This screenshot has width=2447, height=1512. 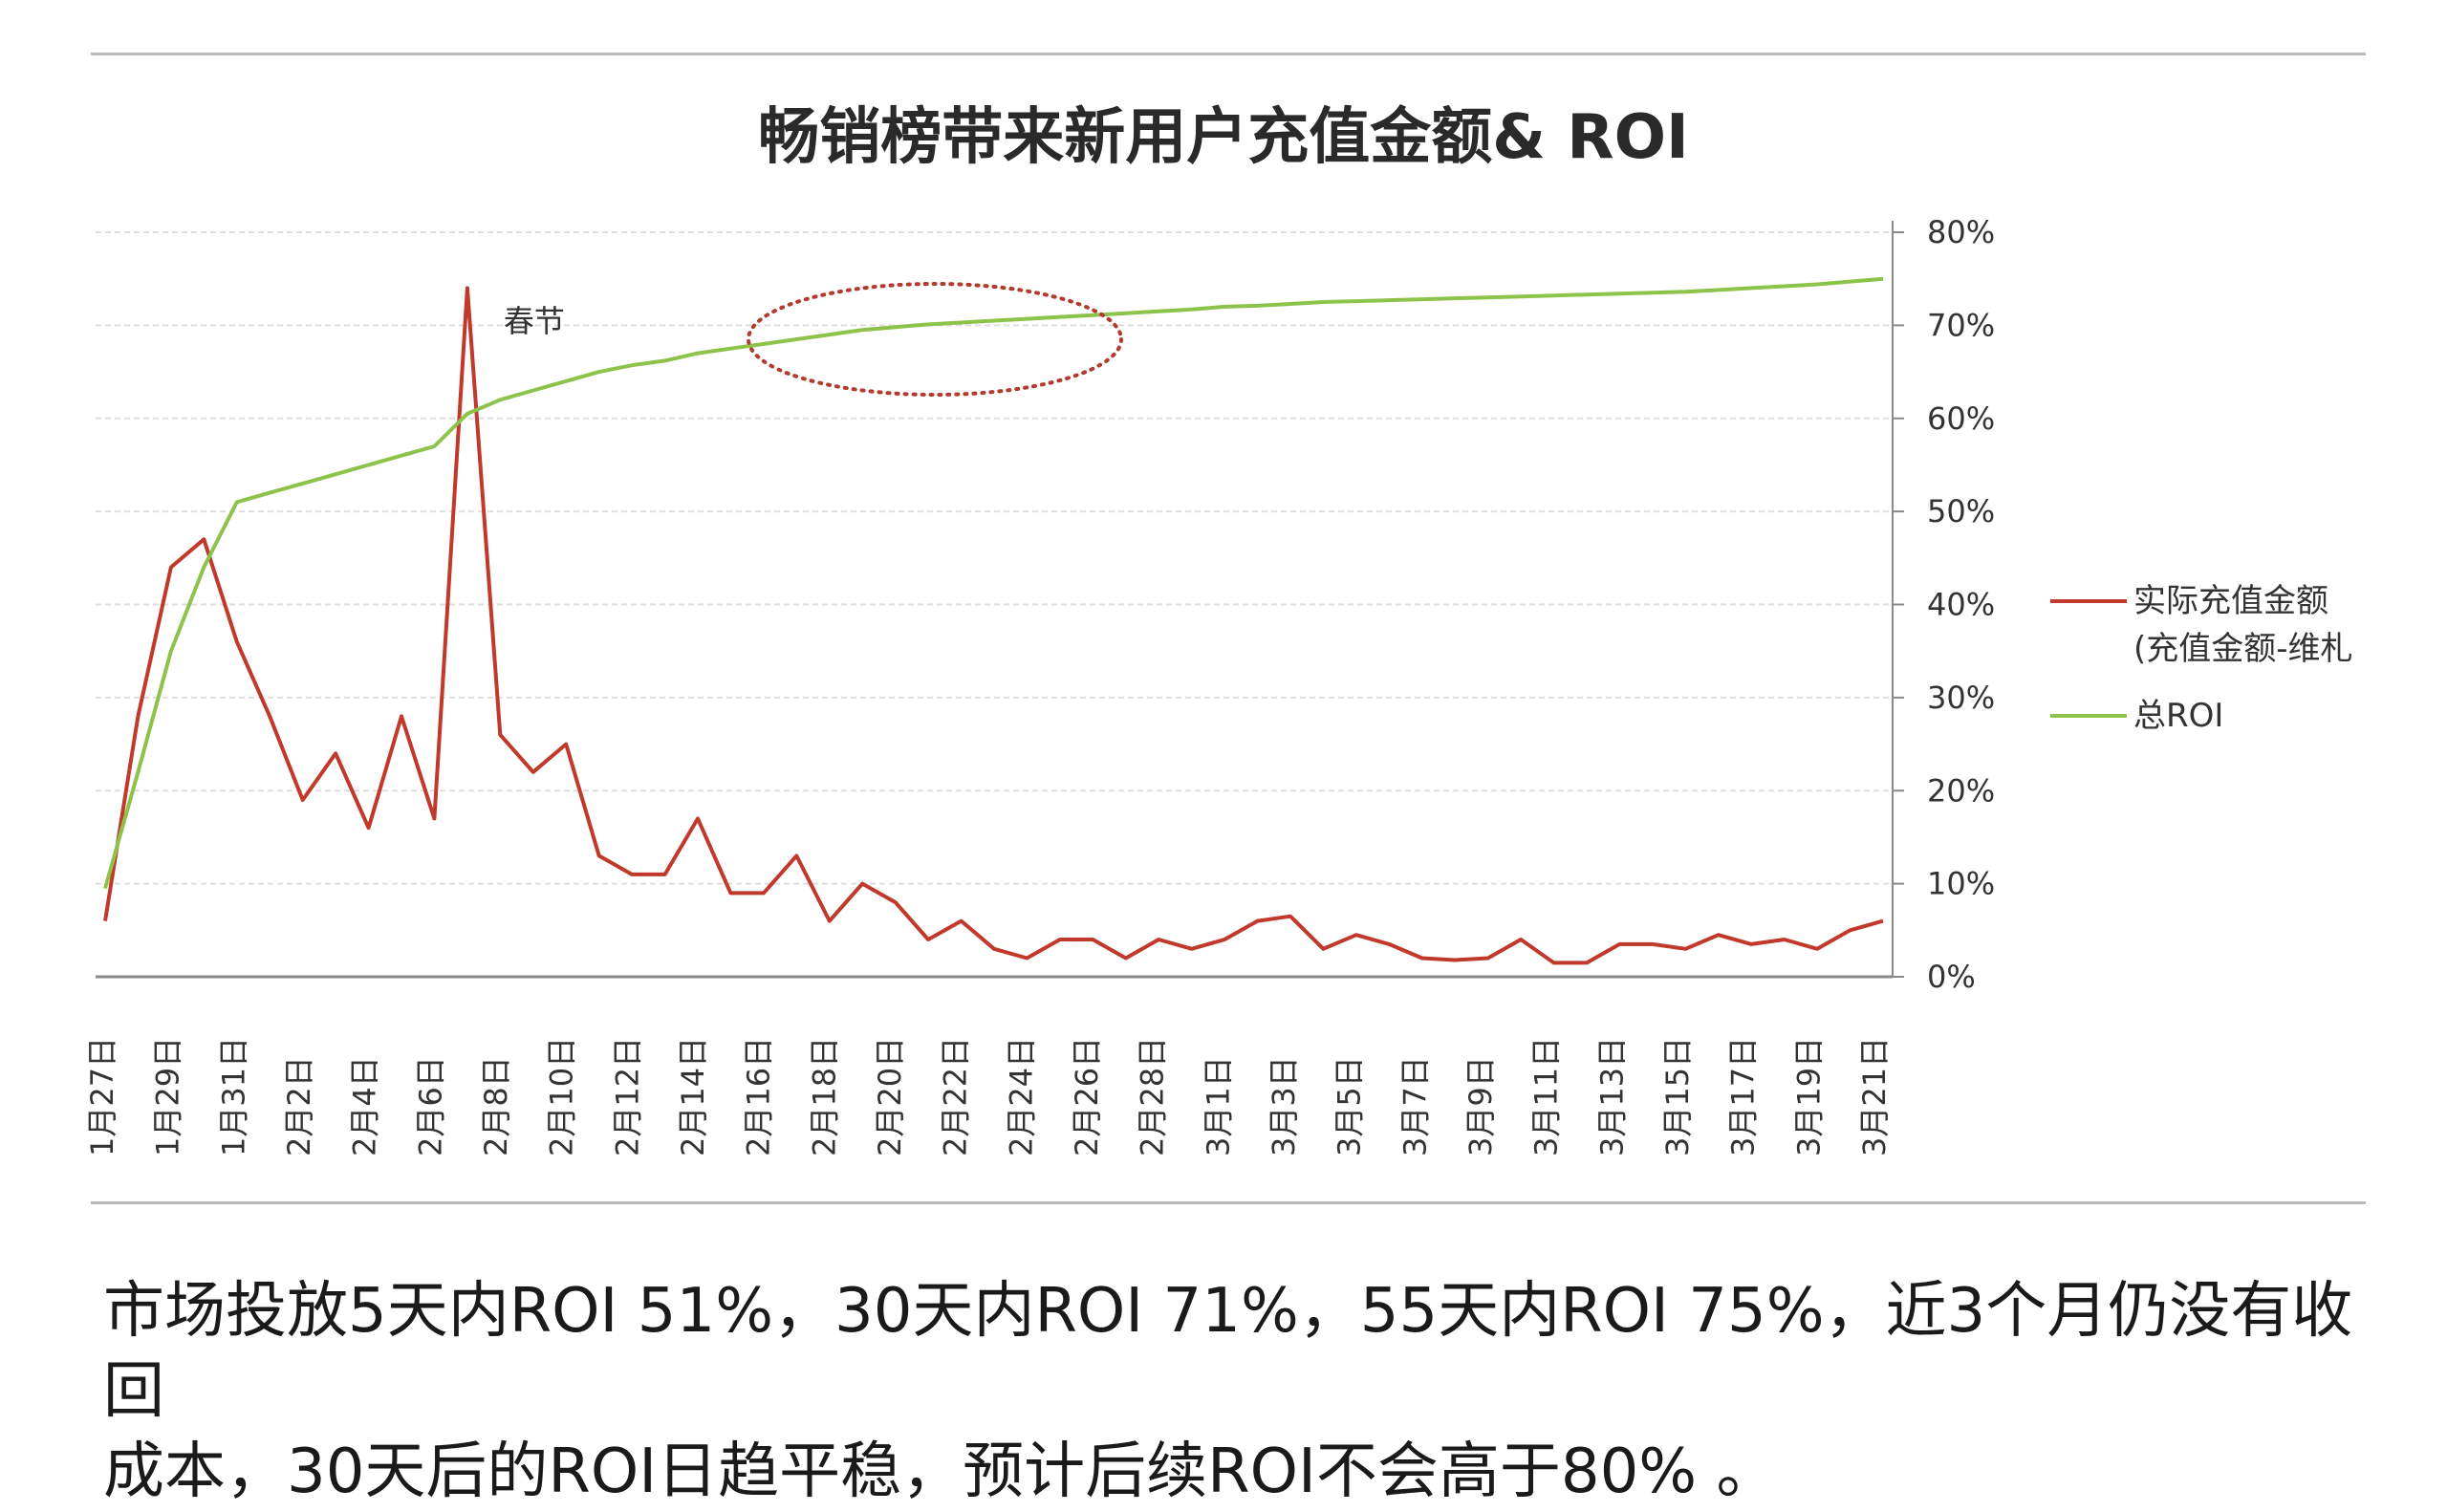 What do you see at coordinates (365, 1106) in the screenshot?
I see `x-tick-label: 2月4日` at bounding box center [365, 1106].